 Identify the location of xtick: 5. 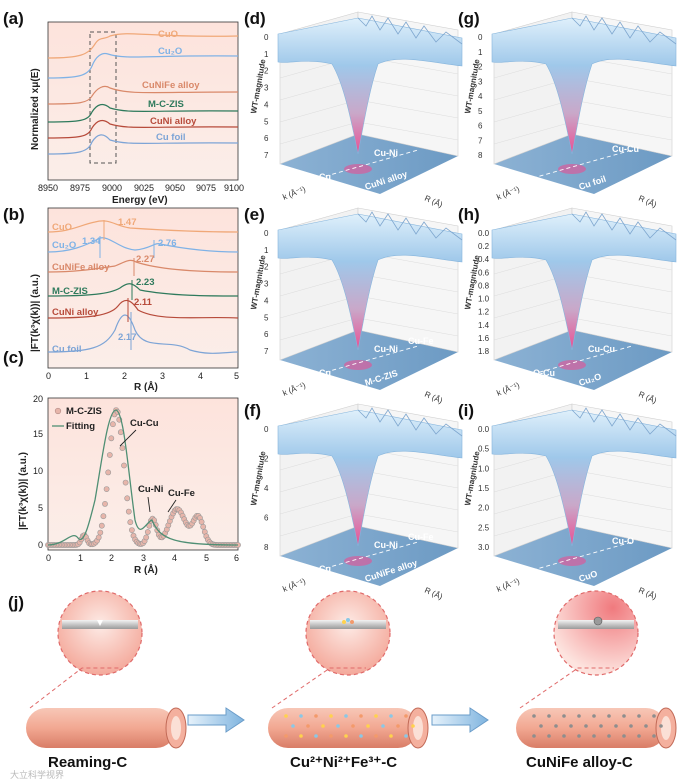
(206, 558).